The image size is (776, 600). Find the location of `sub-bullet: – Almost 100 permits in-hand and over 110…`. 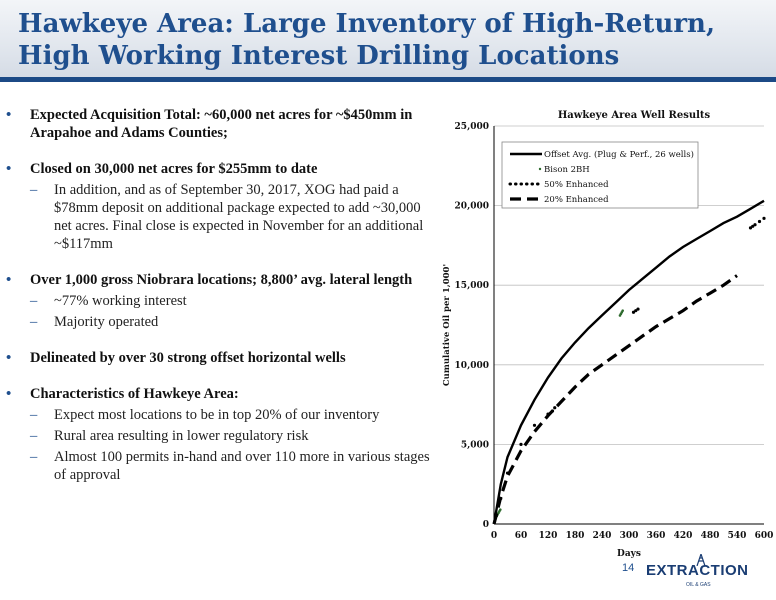

sub-bullet: – Almost 100 permits in-hand and over 110… is located at coordinates (219, 466).